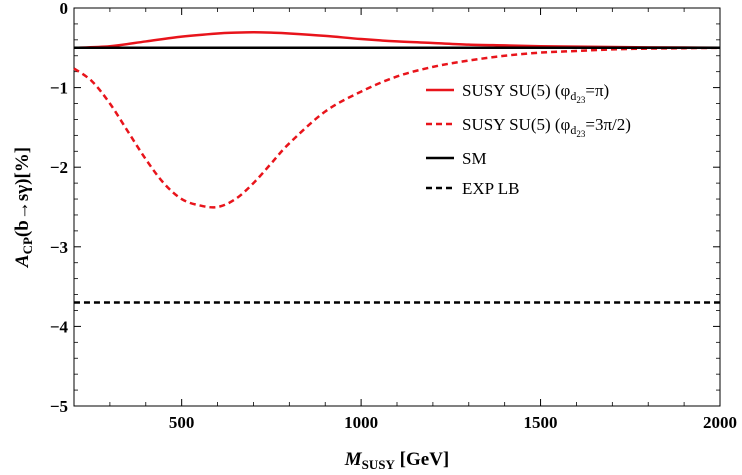  What do you see at coordinates (546, 127) in the screenshot?
I see `svg-text: SUSY SU(5) (φd23=3π/2)` at bounding box center [546, 127].